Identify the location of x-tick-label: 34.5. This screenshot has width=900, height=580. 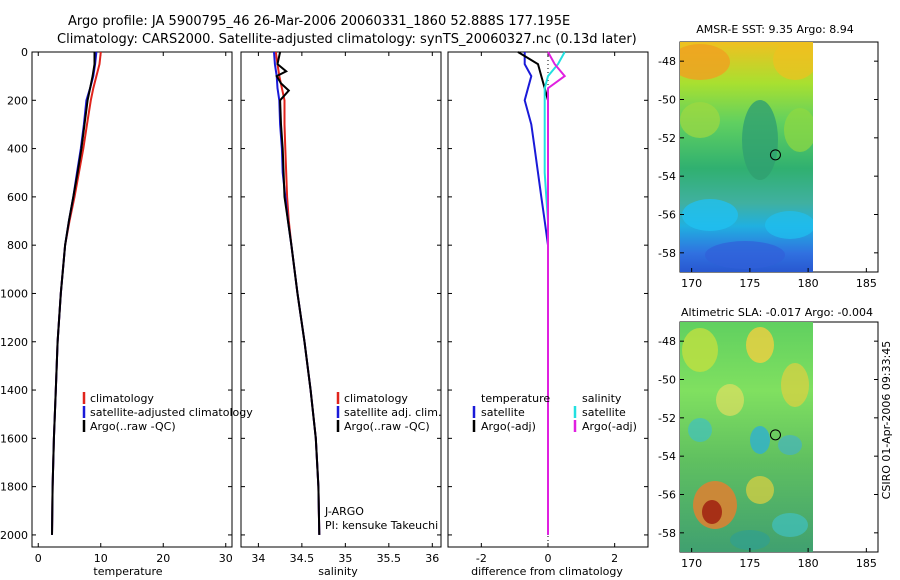
(302, 558).